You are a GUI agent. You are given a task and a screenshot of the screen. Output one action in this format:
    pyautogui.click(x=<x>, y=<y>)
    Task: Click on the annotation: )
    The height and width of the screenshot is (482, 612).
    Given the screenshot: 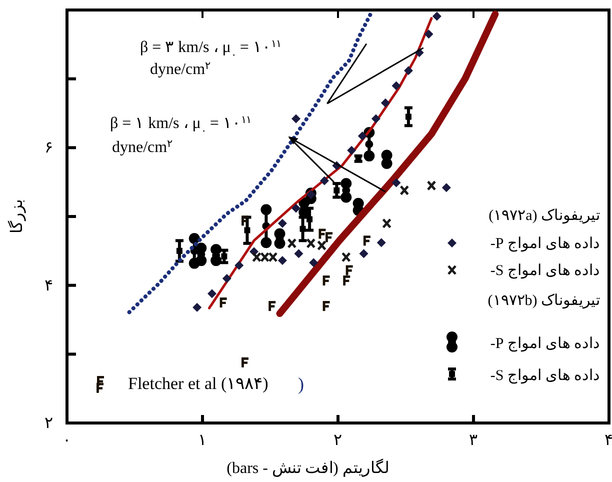 What is the action you would take?
    pyautogui.click(x=301, y=384)
    